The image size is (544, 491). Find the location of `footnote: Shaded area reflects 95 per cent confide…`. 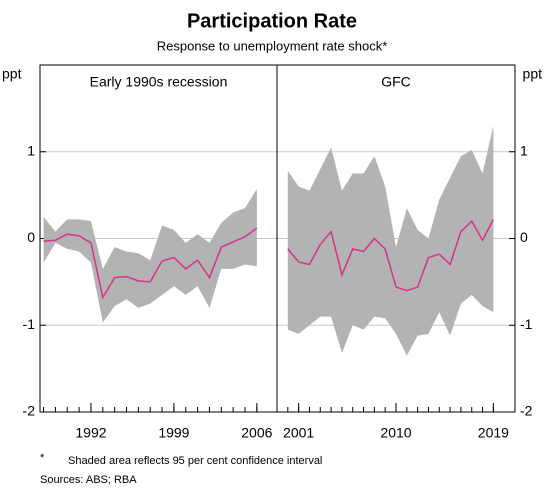

footnote: Shaded area reflects 95 per cent confide… is located at coordinates (195, 461).